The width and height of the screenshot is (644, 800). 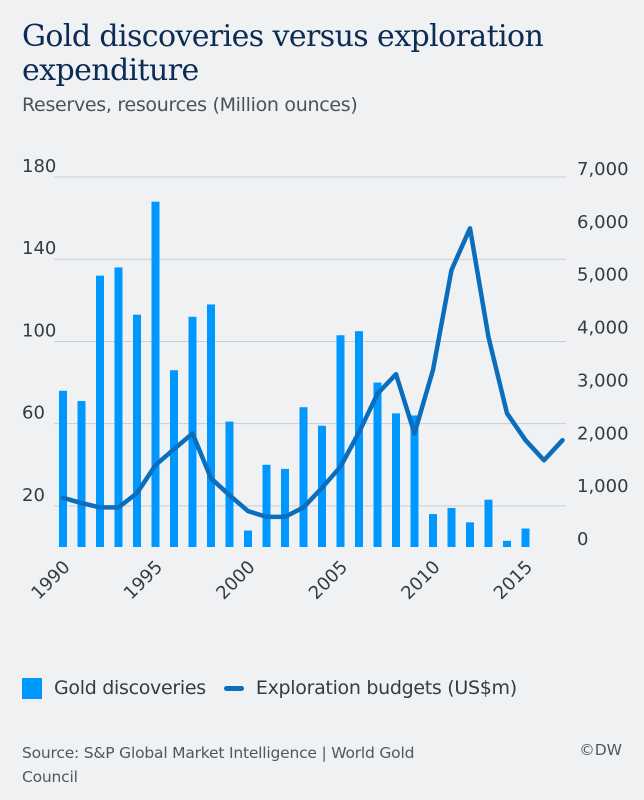 What do you see at coordinates (603, 222) in the screenshot?
I see `right-axis-tick-label: 6,000` at bounding box center [603, 222].